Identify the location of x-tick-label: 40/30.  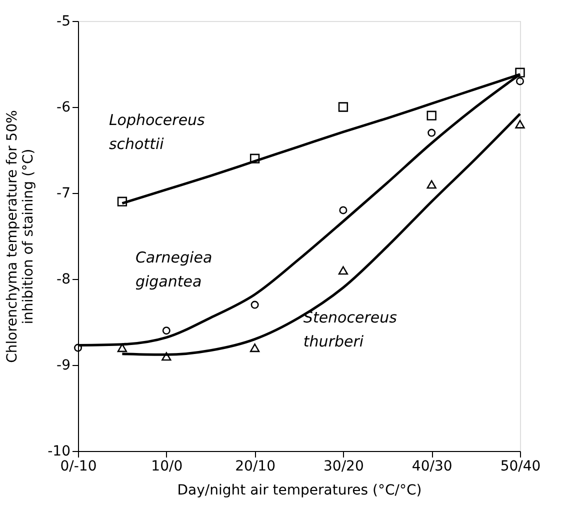
(432, 466).